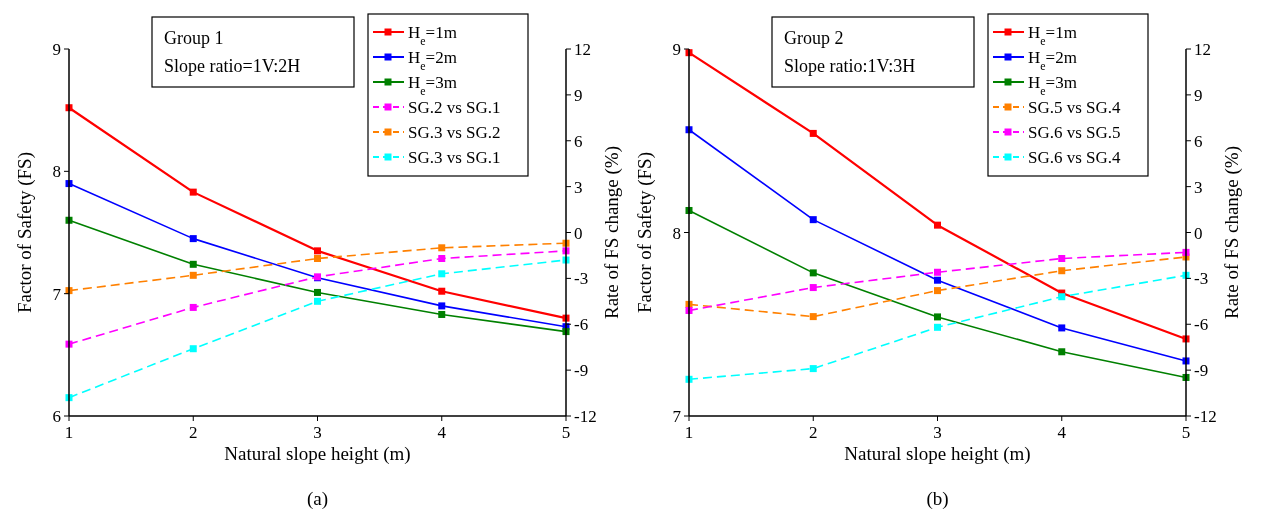  Describe the element at coordinates (232, 66) in the screenshot. I see `annotation: Slope ratio=1V:2H` at that location.